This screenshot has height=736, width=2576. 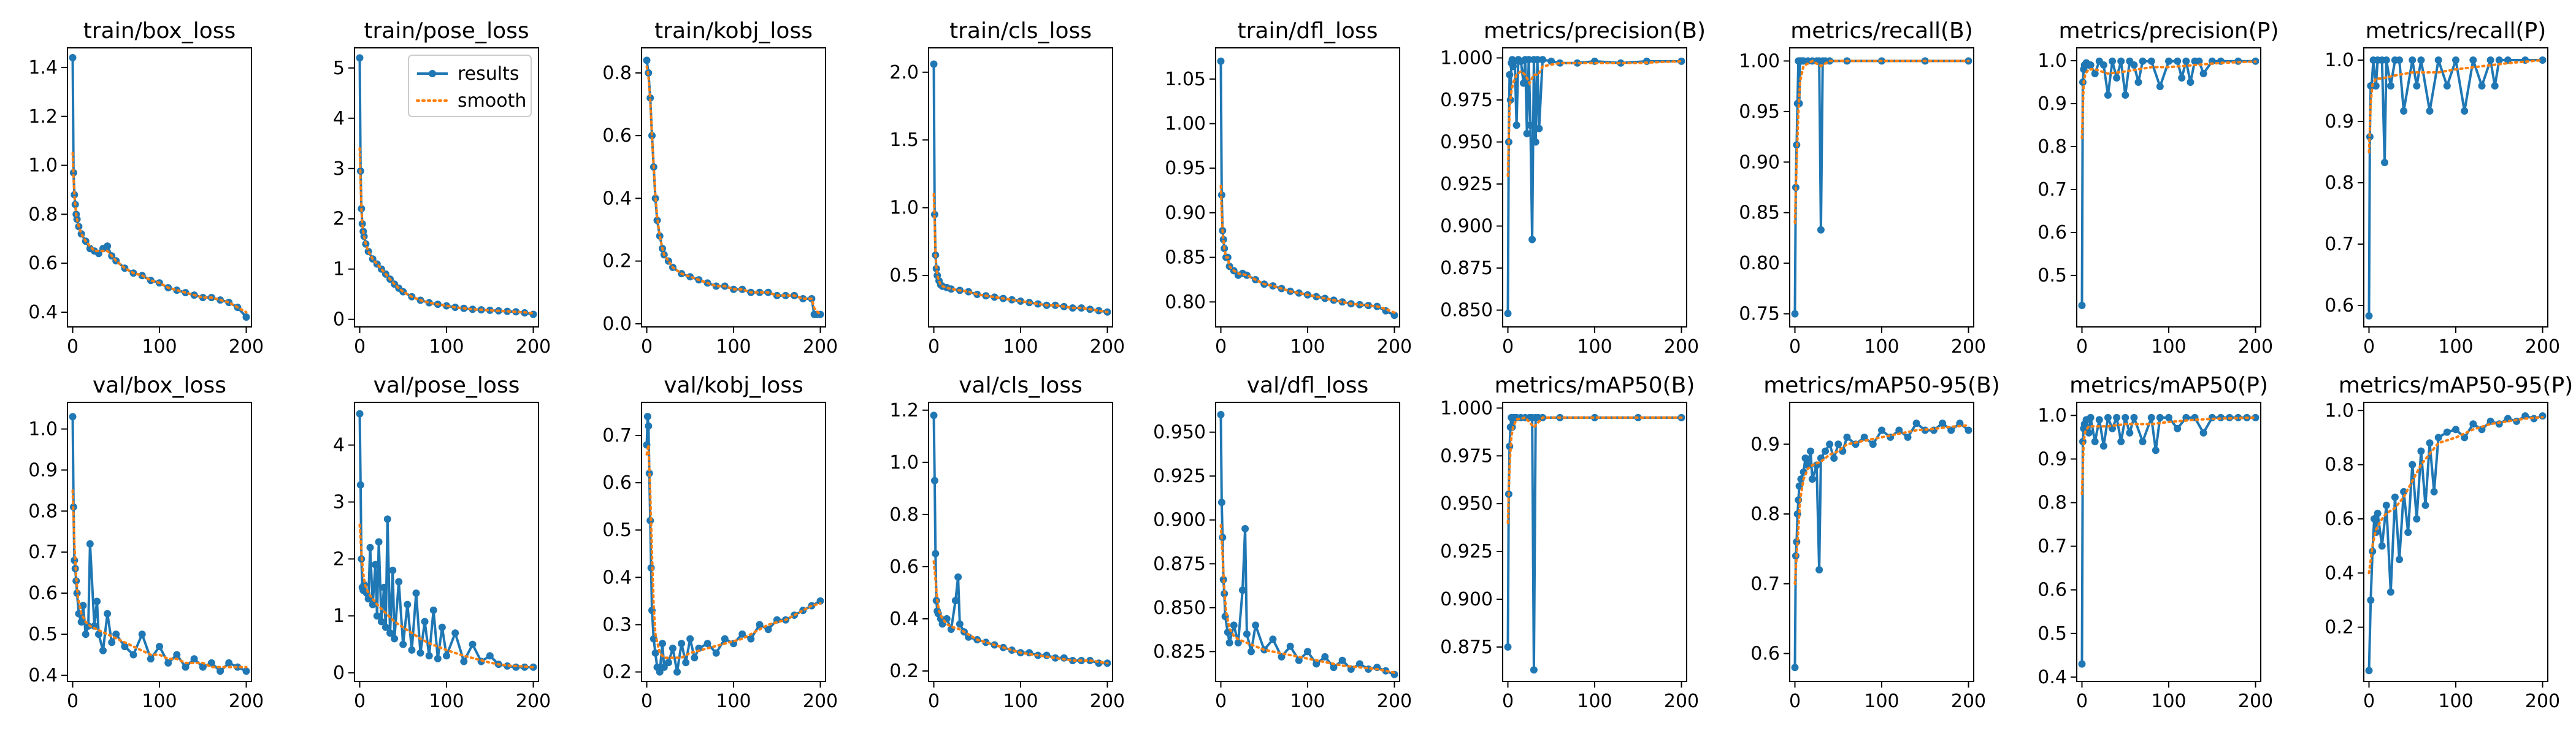 What do you see at coordinates (733, 385) in the screenshot?
I see `panel-title-val-kobj-loss: val/kobj_loss` at bounding box center [733, 385].